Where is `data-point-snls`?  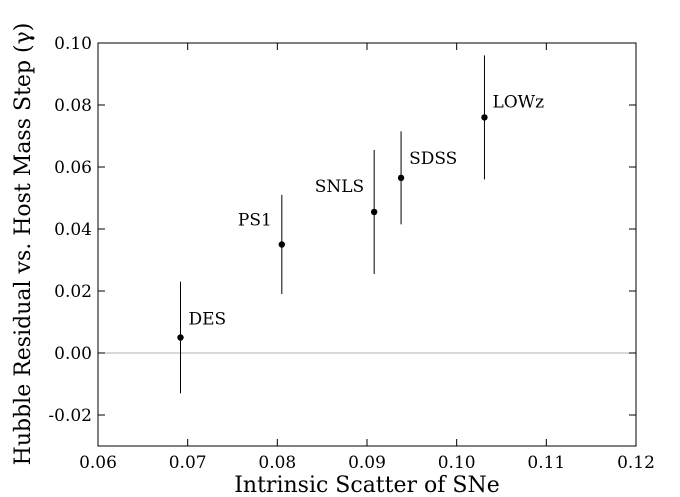 data-point-snls is located at coordinates (374, 212).